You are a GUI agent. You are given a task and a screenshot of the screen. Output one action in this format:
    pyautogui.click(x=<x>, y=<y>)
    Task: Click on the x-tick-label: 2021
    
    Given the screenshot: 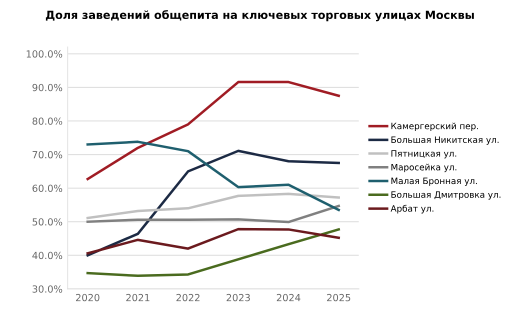 What is the action you would take?
    pyautogui.click(x=138, y=298)
    